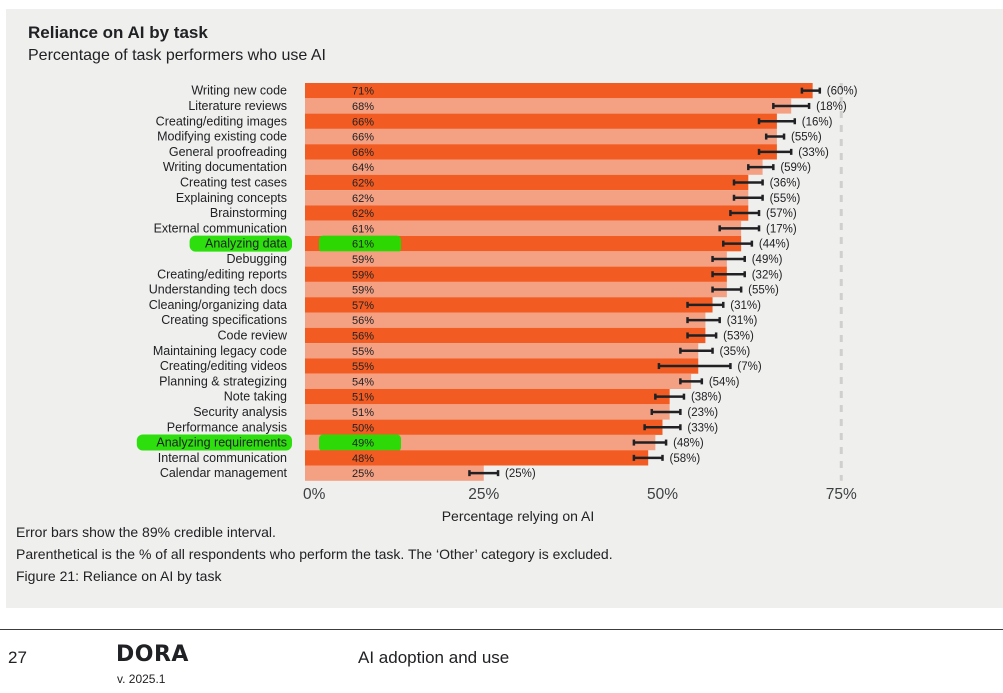 Image resolution: width=1003 pixels, height=693 pixels. Describe the element at coordinates (738, 336) in the screenshot. I see `share-label-16: (53%)` at that location.